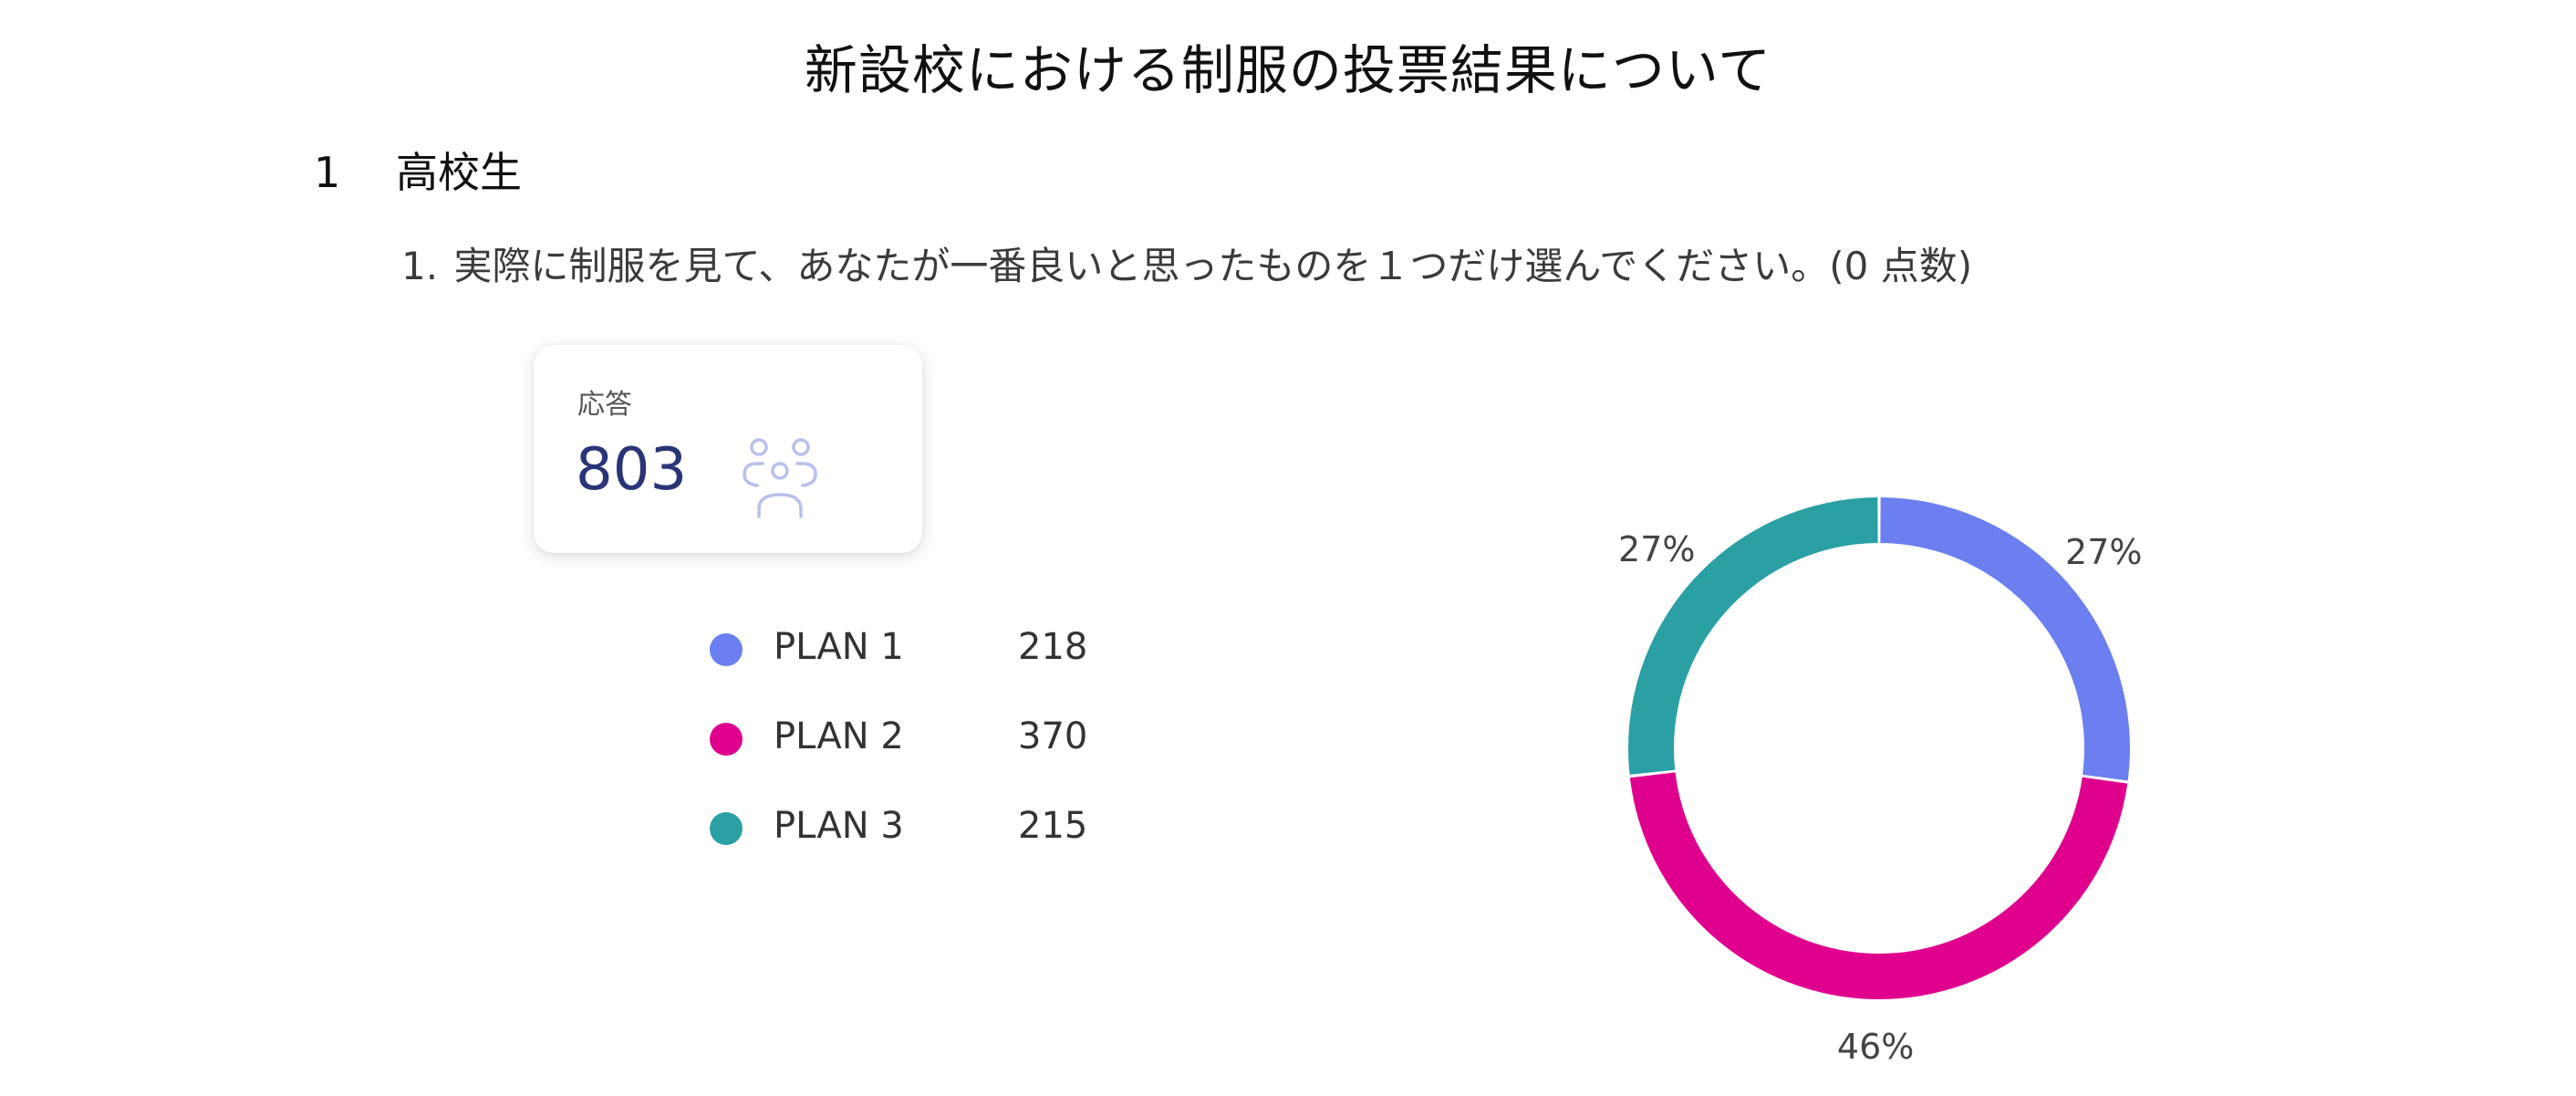  I want to click on legend-label-plan-3: PLAN 3, so click(839, 826).